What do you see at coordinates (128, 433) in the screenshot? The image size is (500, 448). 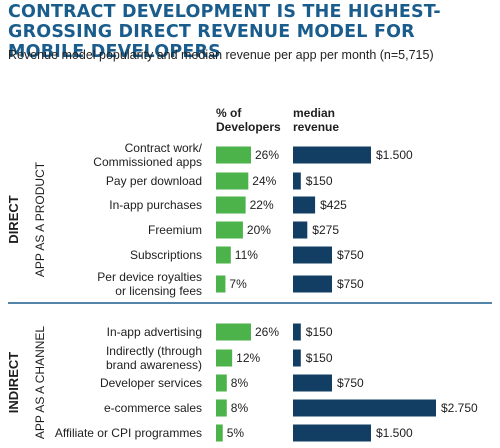 I see `category-label: Affiliate or CPI programmes` at bounding box center [128, 433].